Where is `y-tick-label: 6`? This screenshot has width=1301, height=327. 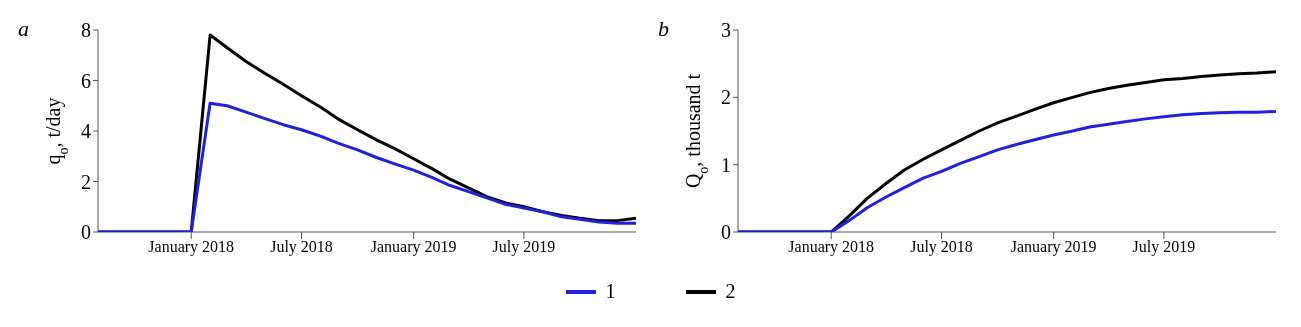
y-tick-label: 6 is located at coordinates (86, 80).